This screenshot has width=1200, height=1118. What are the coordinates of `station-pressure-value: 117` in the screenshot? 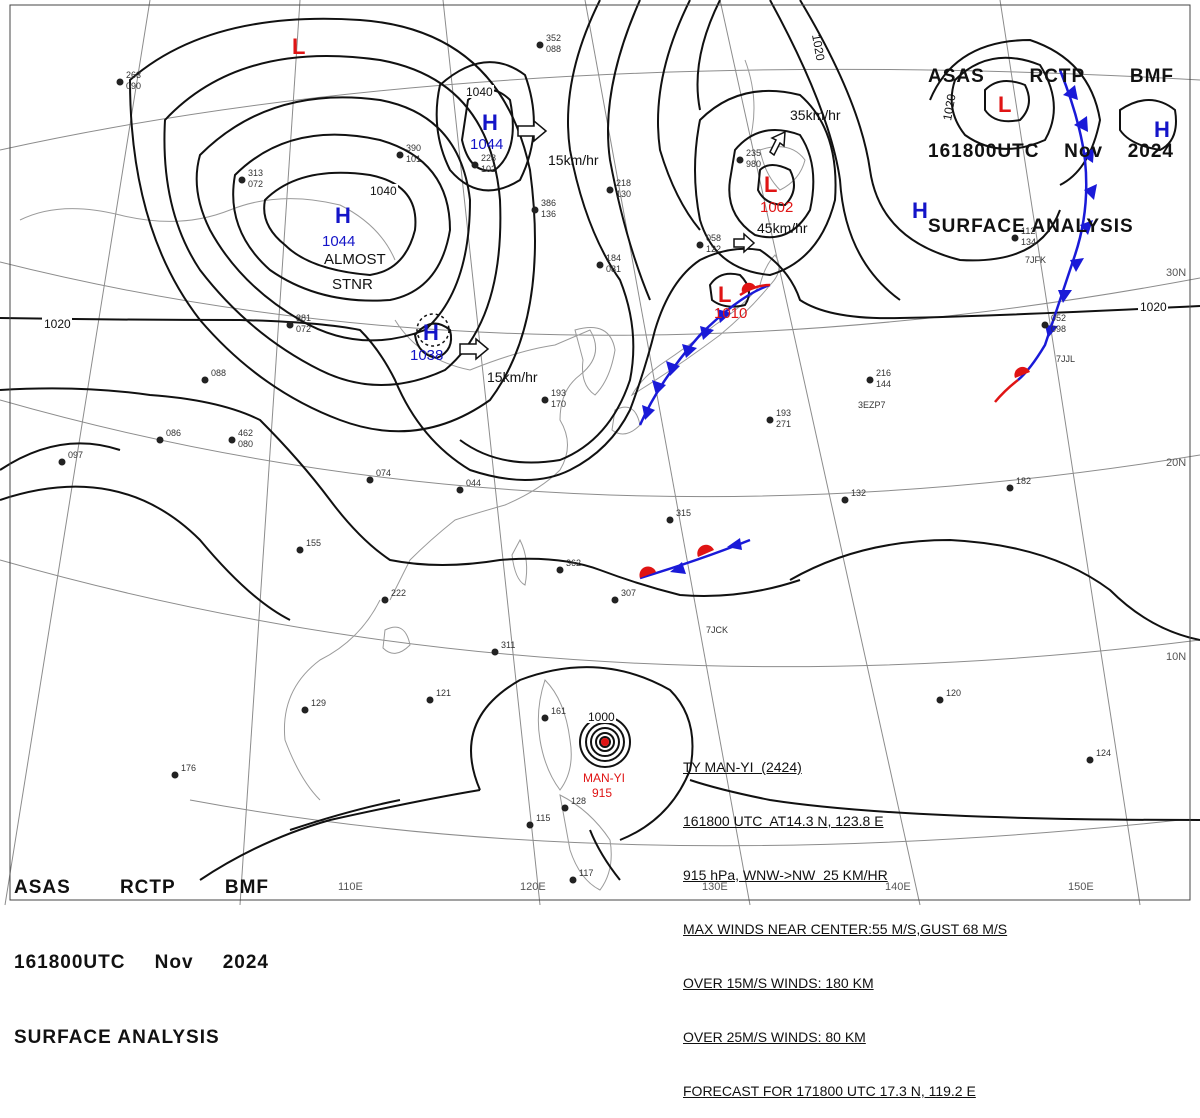 It's located at (586, 873).